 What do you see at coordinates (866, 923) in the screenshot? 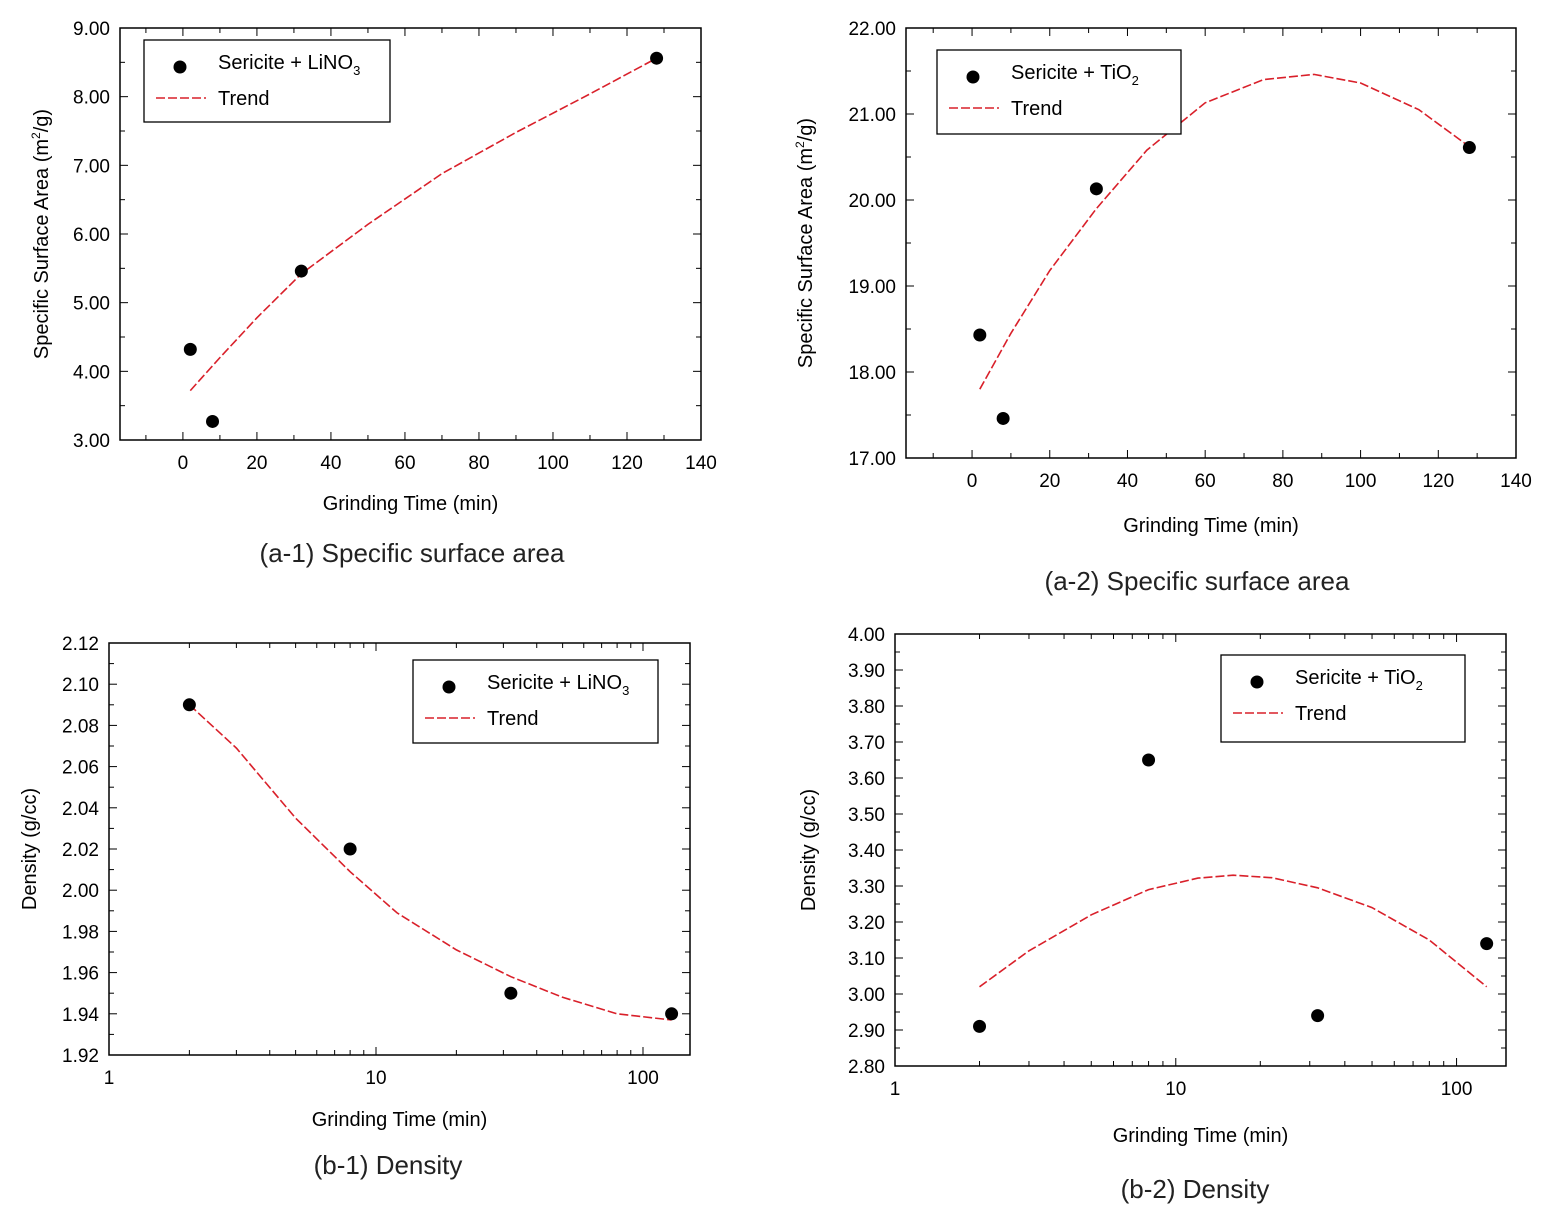
I see `y-tick-label: 3.20` at bounding box center [866, 923].